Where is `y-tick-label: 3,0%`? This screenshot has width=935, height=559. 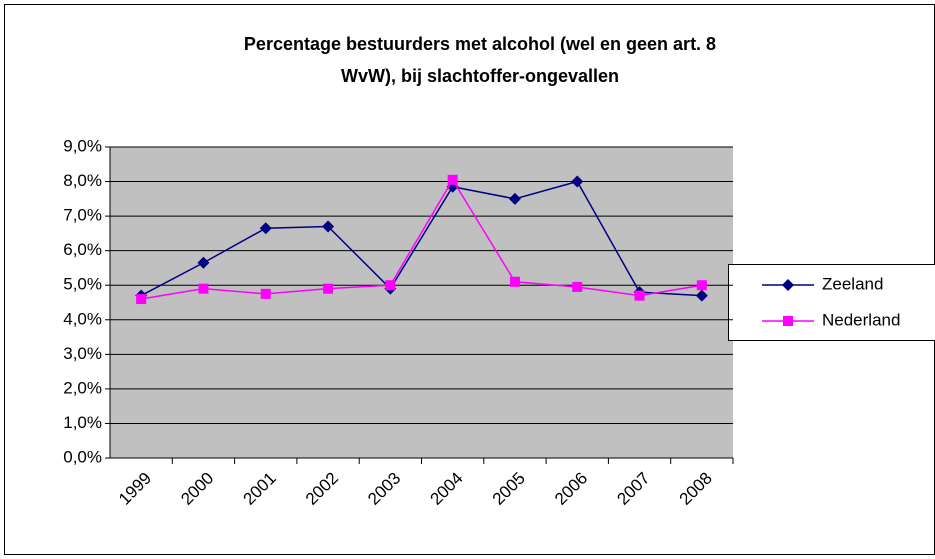 y-tick-label: 3,0% is located at coordinates (82, 353).